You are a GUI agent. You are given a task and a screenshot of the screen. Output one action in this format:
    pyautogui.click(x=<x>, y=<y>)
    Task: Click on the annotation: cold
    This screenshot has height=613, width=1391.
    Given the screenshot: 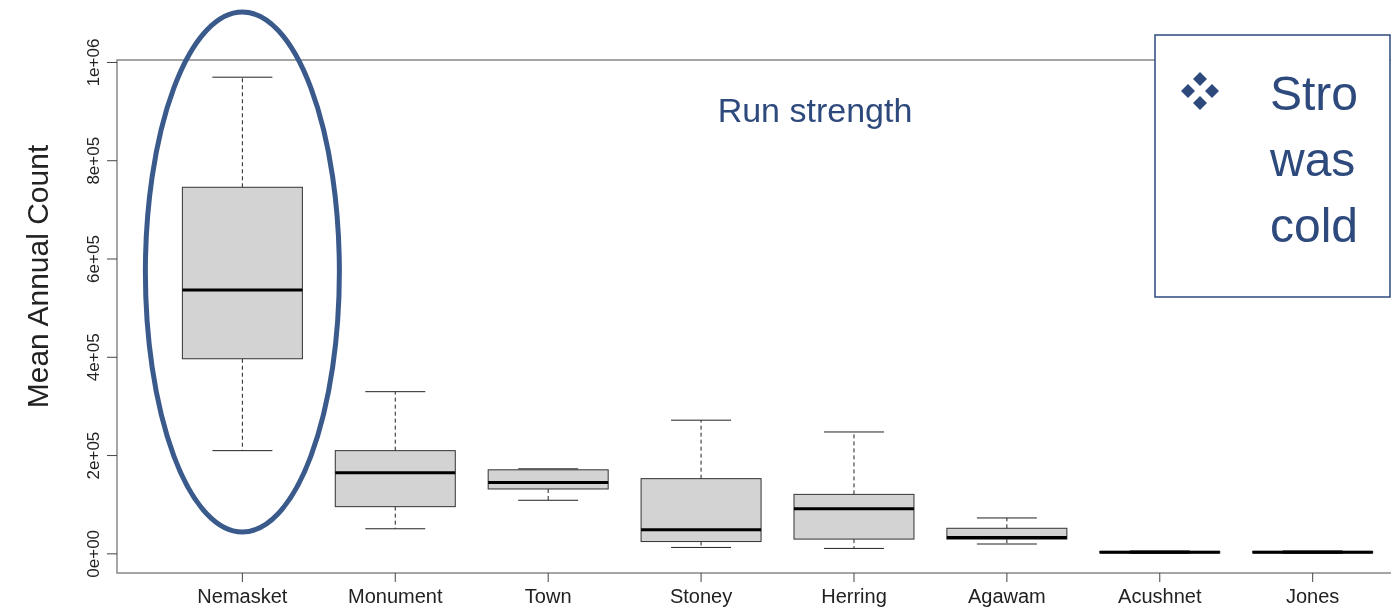 What is the action you would take?
    pyautogui.click(x=1314, y=225)
    